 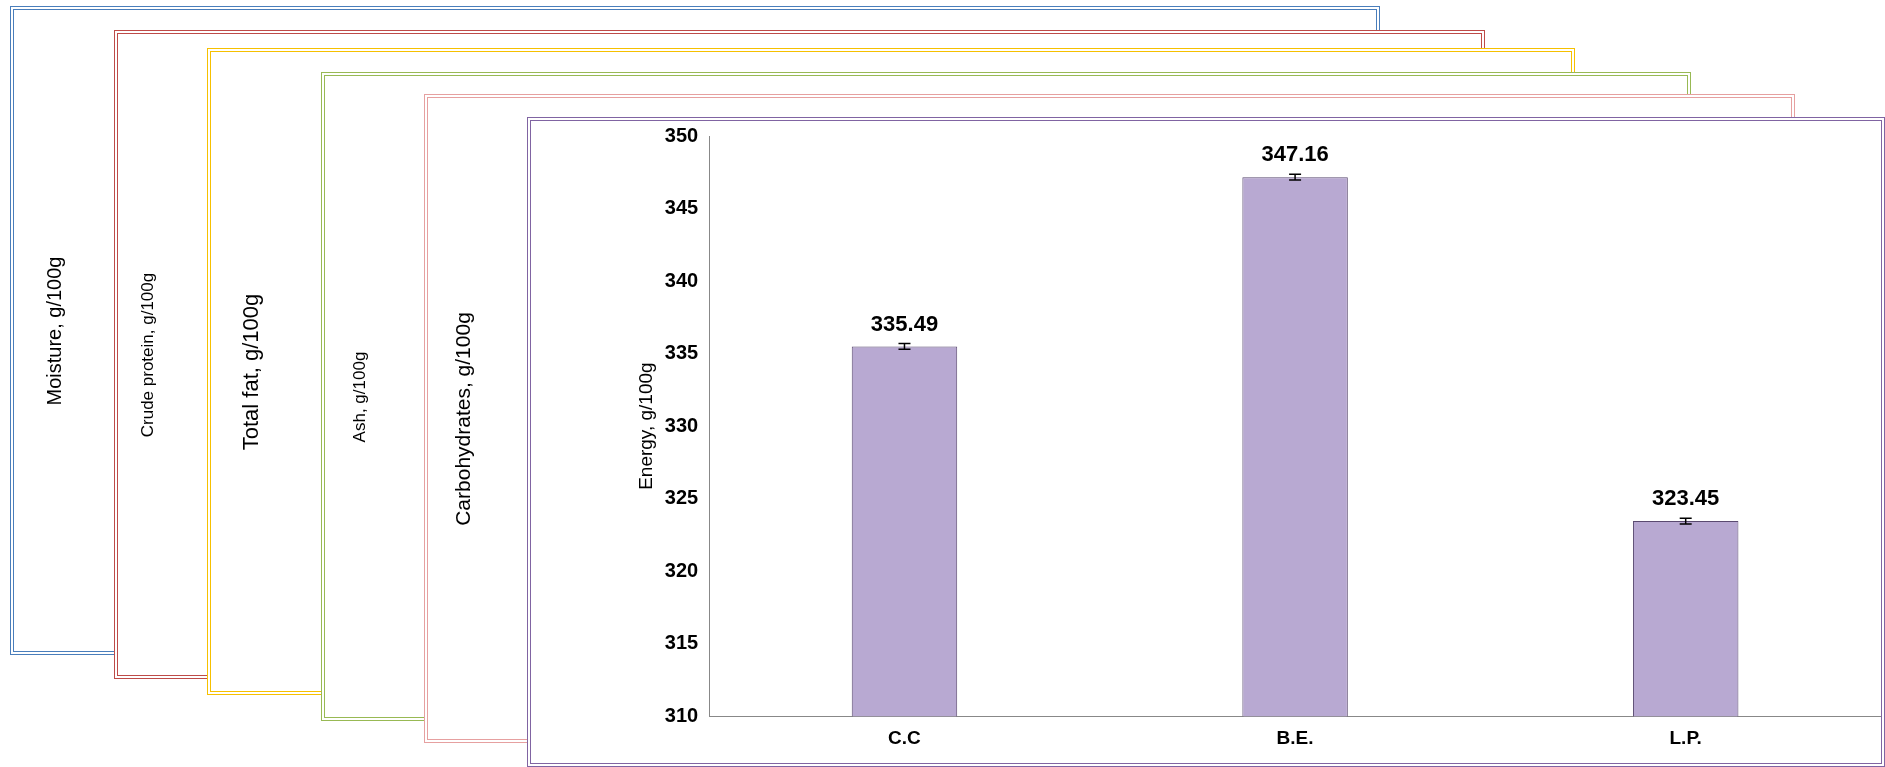 I want to click on y-tick-label: 330, so click(x=681, y=424).